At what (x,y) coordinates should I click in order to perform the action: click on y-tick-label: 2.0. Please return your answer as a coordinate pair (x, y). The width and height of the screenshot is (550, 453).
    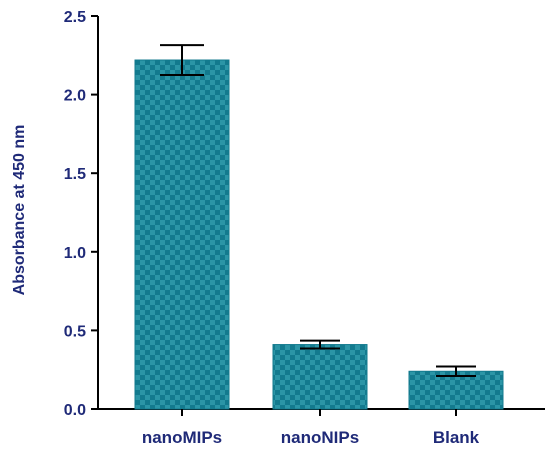
    Looking at the image, I should click on (75, 96).